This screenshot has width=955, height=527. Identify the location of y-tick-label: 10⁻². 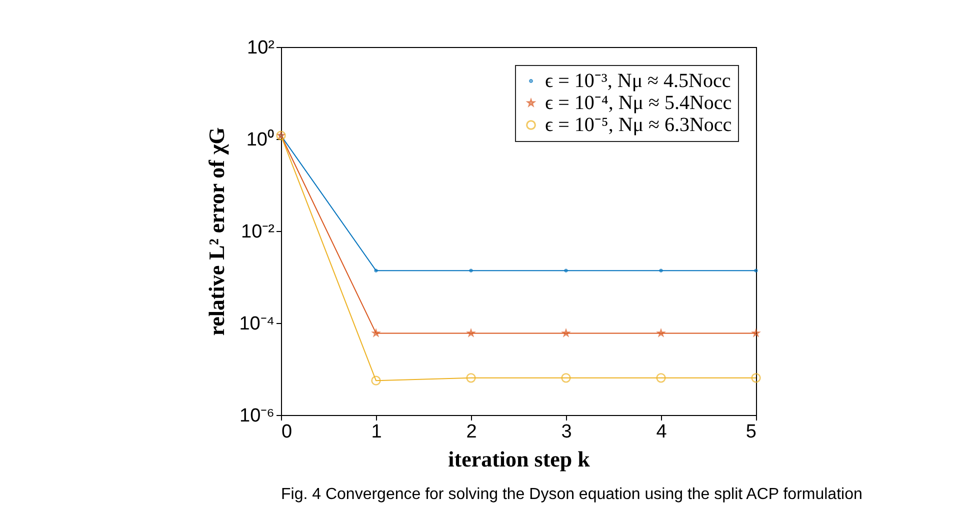
(257, 232).